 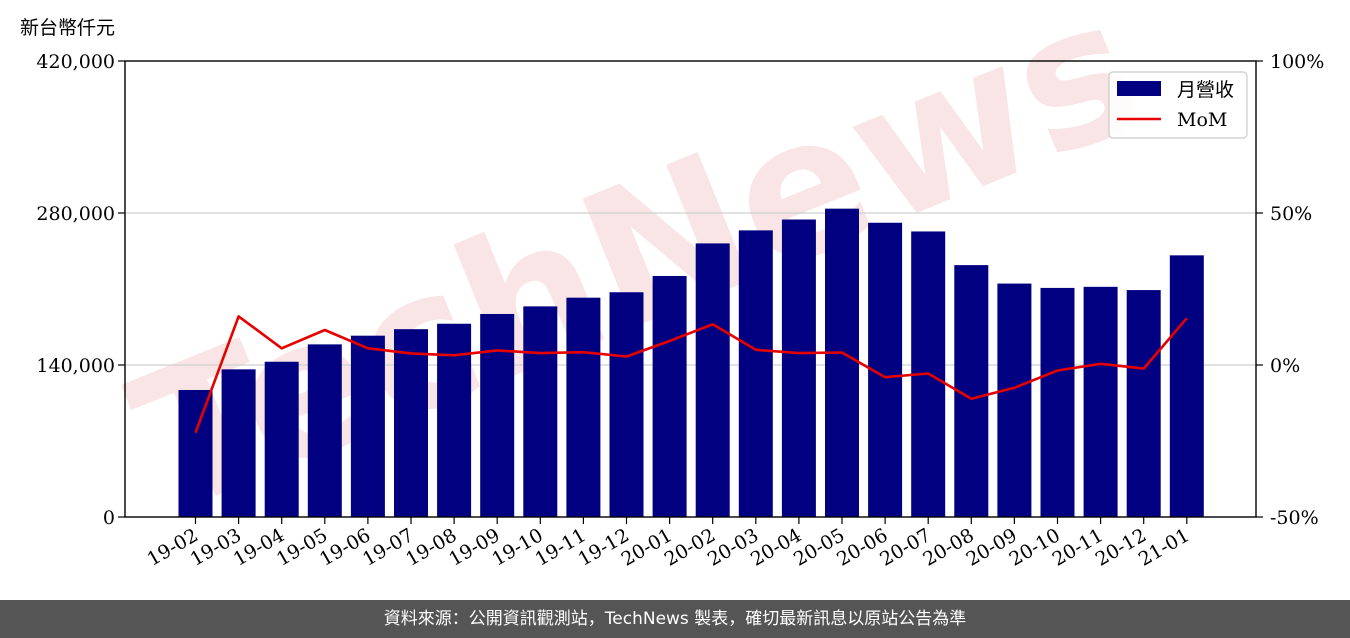 What do you see at coordinates (67, 28) in the screenshot?
I see `y-unit-label: 新台幣仟元` at bounding box center [67, 28].